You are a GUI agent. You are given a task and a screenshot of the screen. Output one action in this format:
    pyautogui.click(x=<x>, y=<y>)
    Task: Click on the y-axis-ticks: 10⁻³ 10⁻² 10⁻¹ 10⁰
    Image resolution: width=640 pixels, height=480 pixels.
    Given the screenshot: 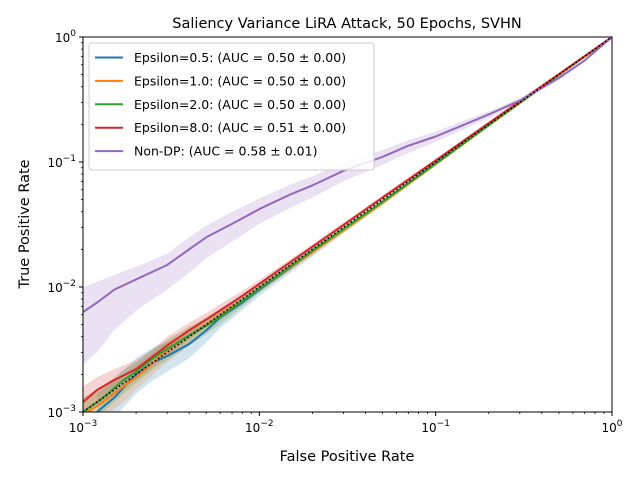 What is the action you would take?
    pyautogui.click(x=65, y=224)
    